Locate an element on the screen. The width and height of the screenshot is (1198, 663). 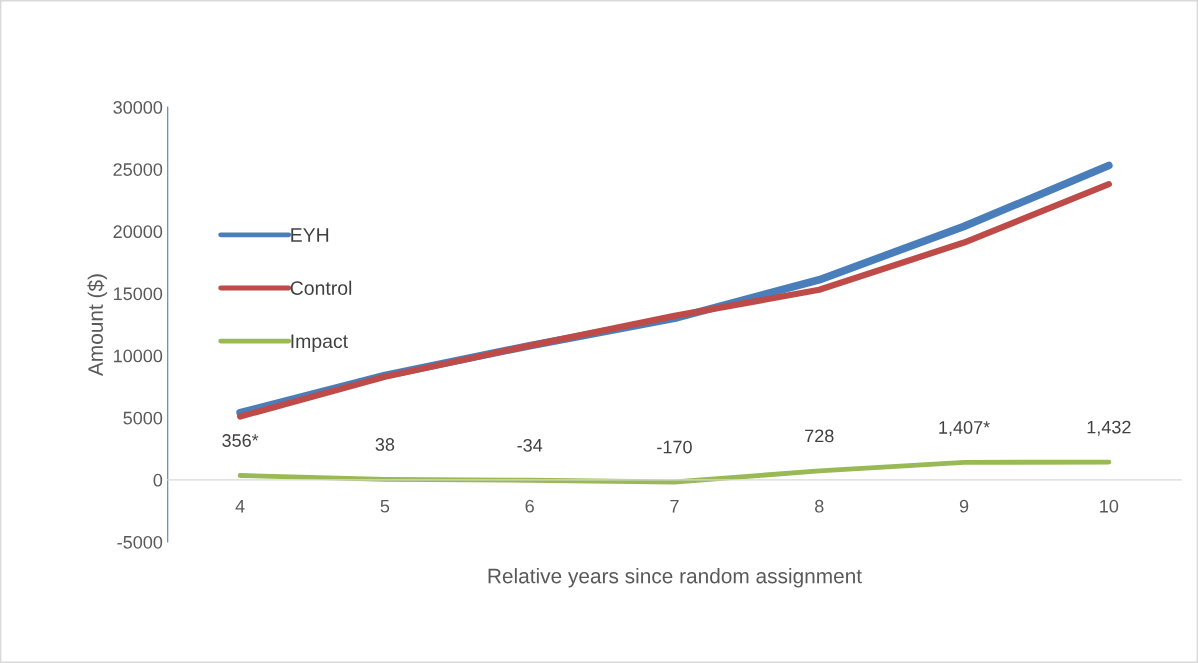
data-label: 728 is located at coordinates (819, 436).